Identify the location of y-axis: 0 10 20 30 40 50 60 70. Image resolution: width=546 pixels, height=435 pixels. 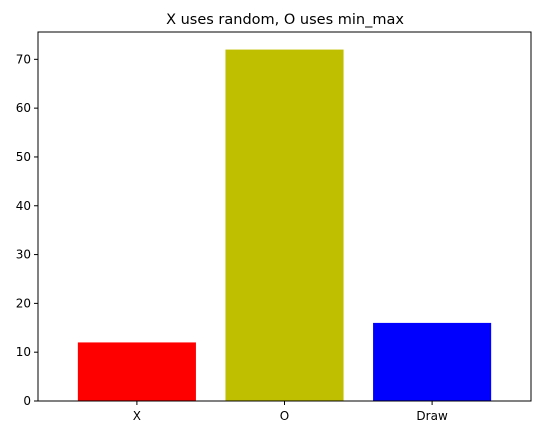
(27, 230).